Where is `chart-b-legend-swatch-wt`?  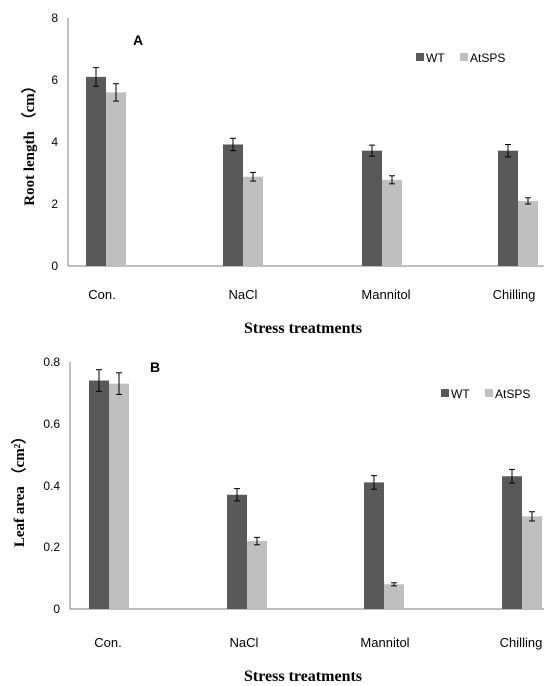
chart-b-legend-swatch-wt is located at coordinates (445, 393).